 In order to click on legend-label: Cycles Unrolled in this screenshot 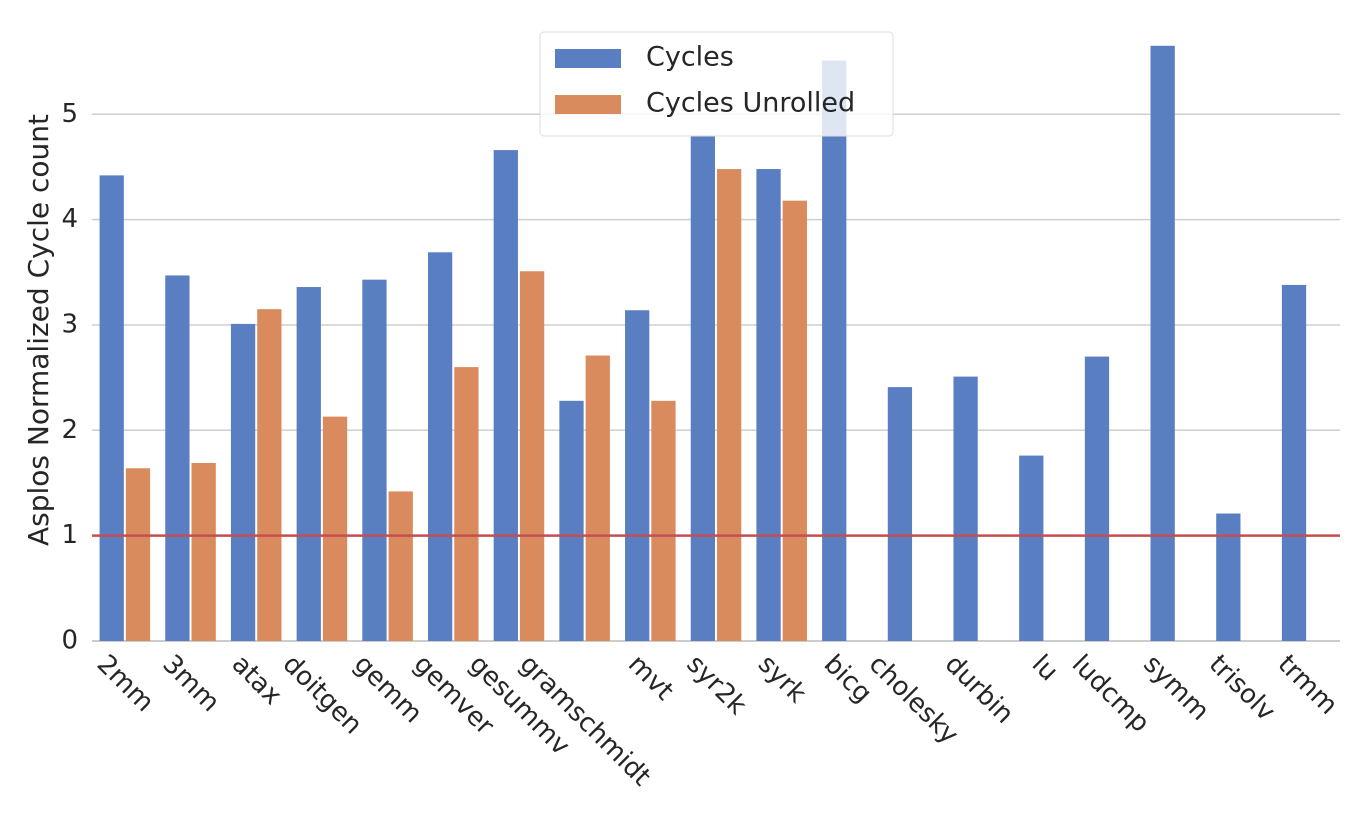, I will do `click(750, 103)`.